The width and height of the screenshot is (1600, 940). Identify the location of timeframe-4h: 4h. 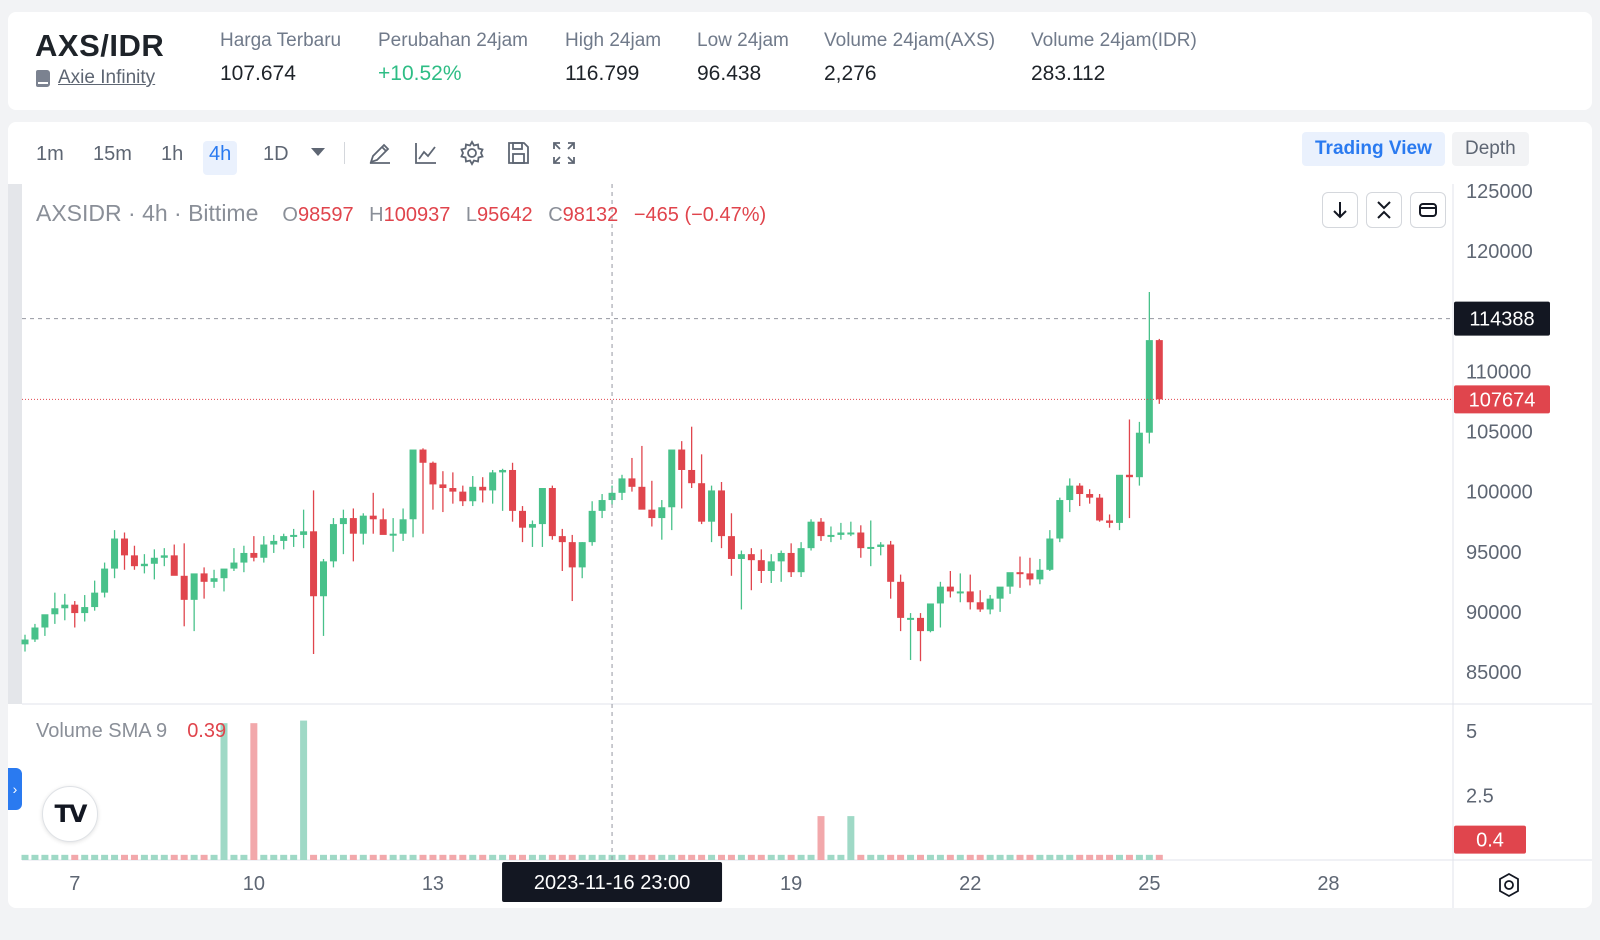
(220, 158).